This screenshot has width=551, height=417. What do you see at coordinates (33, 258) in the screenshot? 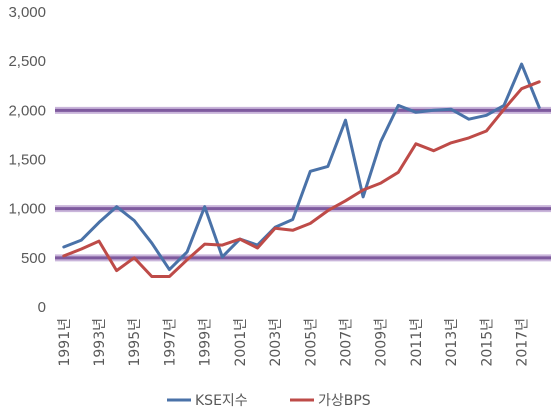
I see `y-tick-label: 500` at bounding box center [33, 258].